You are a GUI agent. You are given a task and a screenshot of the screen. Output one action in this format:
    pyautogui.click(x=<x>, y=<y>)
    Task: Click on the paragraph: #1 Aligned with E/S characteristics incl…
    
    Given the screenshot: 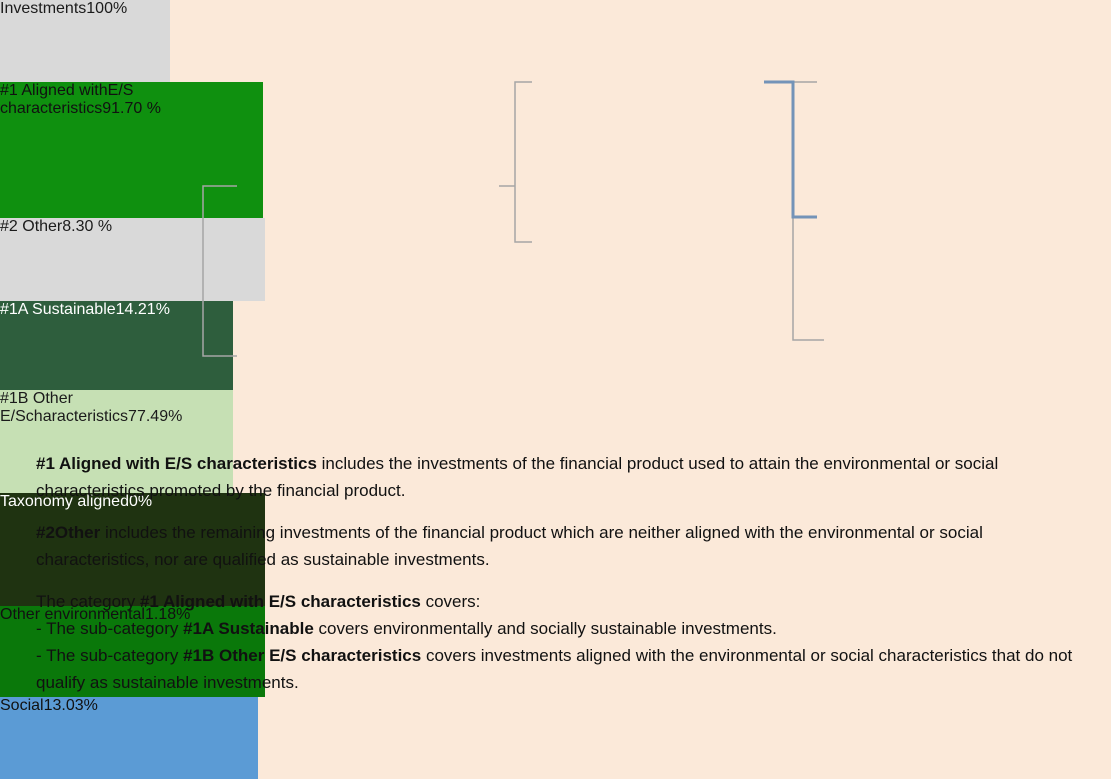 What is the action you would take?
    pyautogui.click(x=556, y=477)
    